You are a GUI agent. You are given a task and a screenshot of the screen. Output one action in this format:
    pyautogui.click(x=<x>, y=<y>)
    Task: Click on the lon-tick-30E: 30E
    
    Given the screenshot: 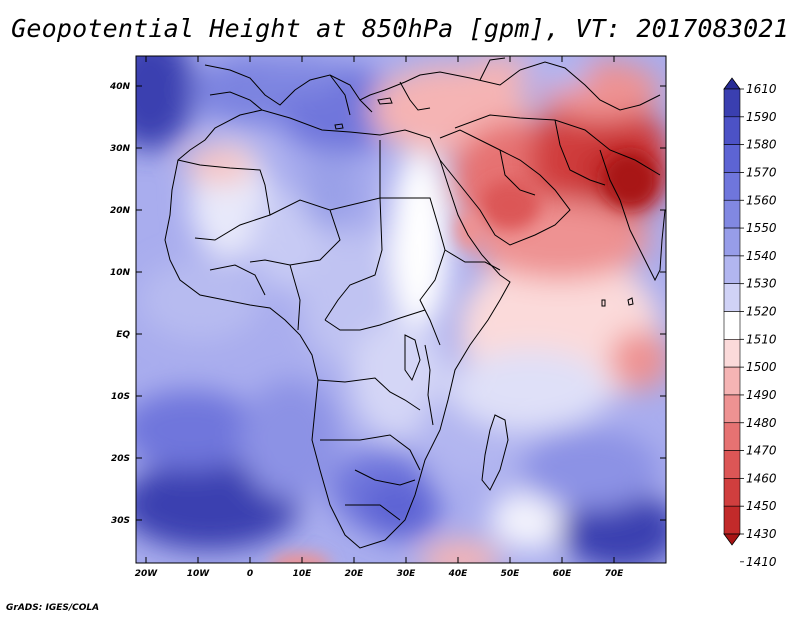 What is the action you would take?
    pyautogui.click(x=407, y=317)
    